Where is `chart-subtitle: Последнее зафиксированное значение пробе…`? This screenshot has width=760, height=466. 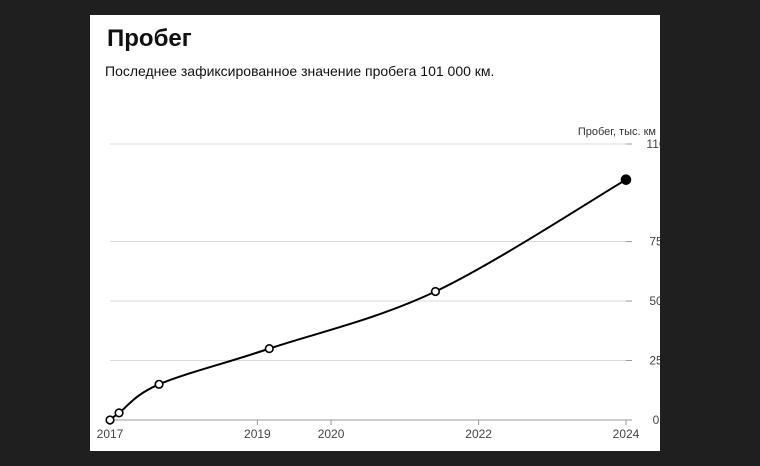 chart-subtitle: Последнее зафиксированное значение пробе… is located at coordinates (300, 71).